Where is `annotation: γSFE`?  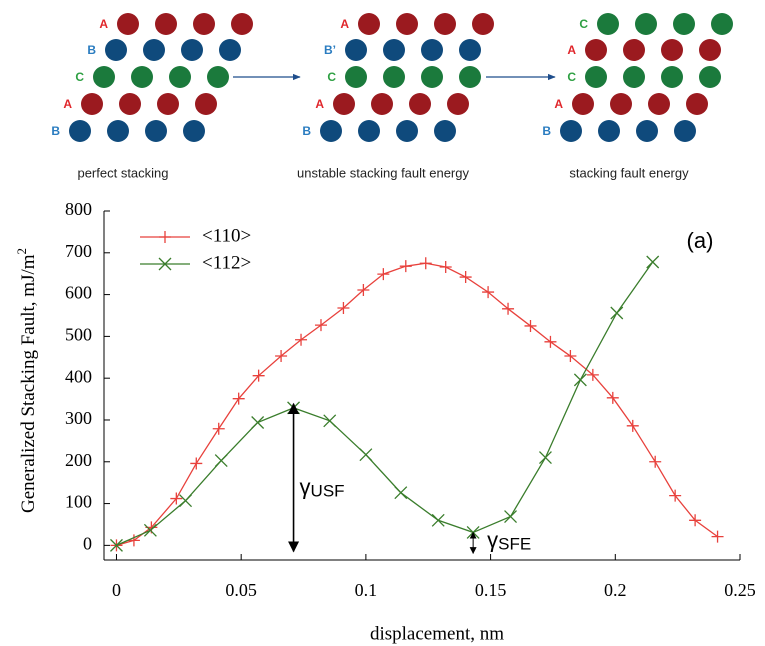 annotation: γSFE is located at coordinates (509, 540).